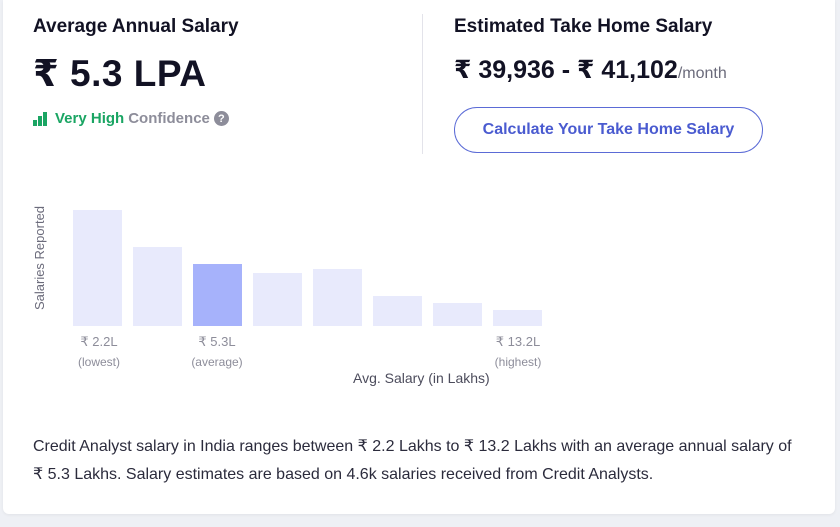 The height and width of the screenshot is (527, 840). I want to click on average-salary-value: ₹ 5.3 LPA, so click(120, 73).